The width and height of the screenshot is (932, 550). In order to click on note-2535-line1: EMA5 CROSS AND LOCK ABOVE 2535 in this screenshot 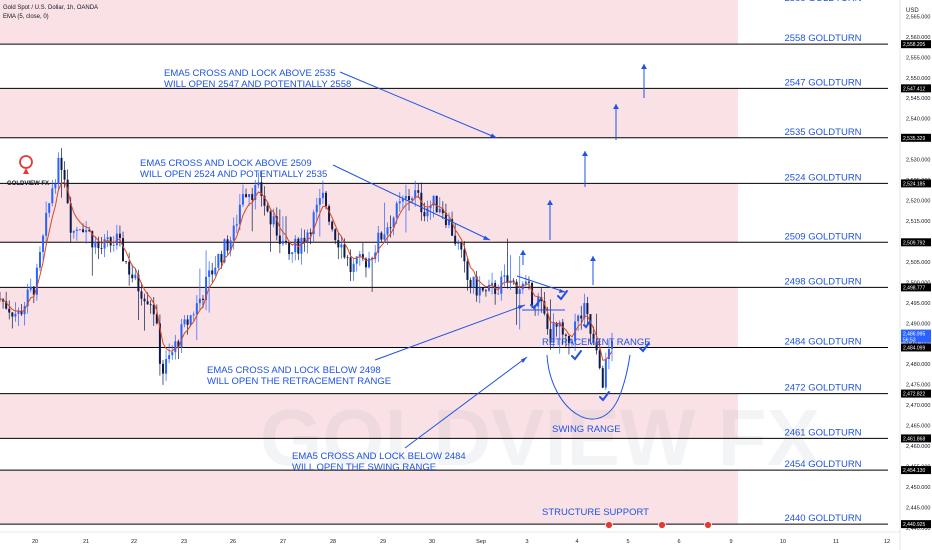, I will do `click(250, 73)`.